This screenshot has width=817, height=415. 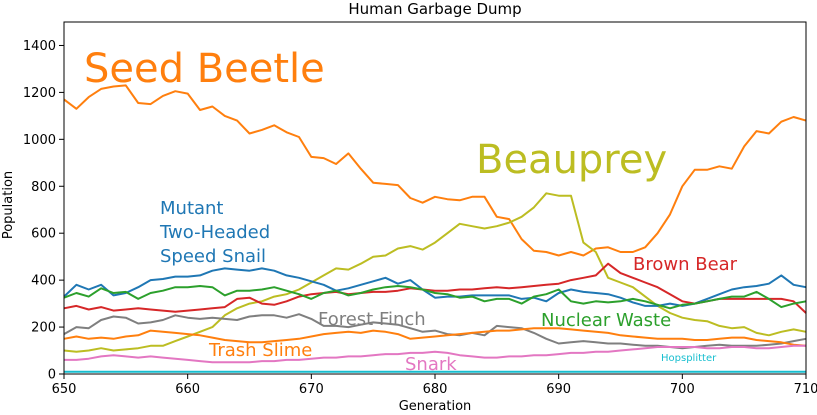 I want to click on y-tick-label: 200, so click(x=43, y=328).